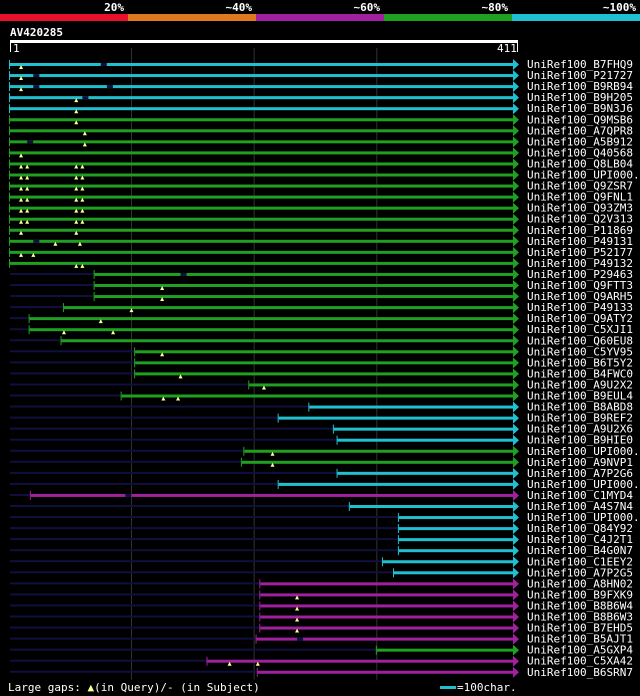  Describe the element at coordinates (580, 539) in the screenshot. I see `hit-label: UniRef100_C4J2T1` at that location.